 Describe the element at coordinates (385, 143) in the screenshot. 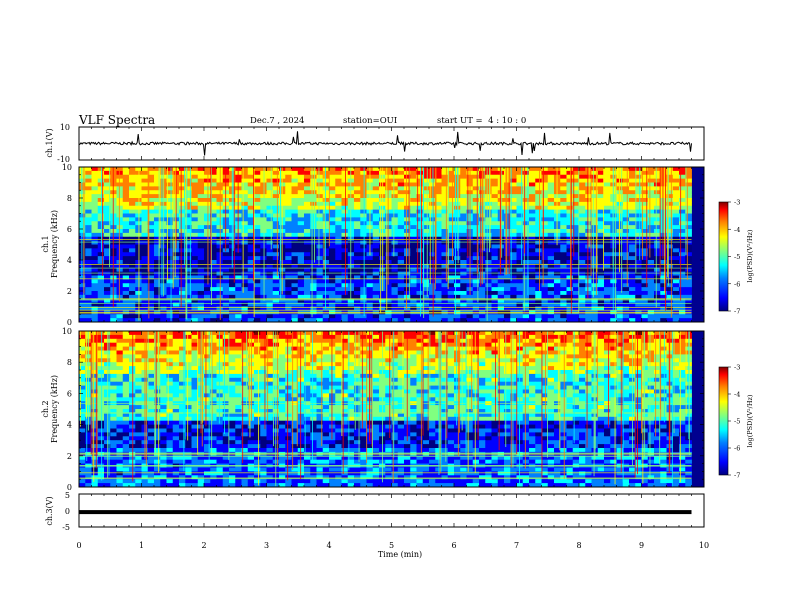

I see `ch1-waveform-trace` at that location.